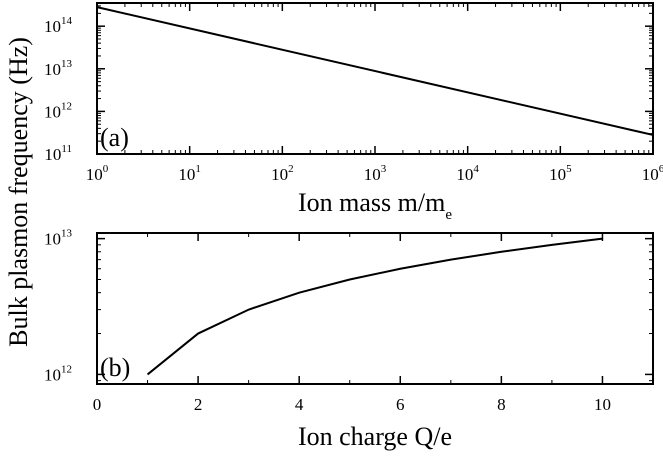 The width and height of the screenshot is (663, 457). What do you see at coordinates (198, 169) in the screenshot?
I see `panel-a-x-tick-label-exp: 1` at bounding box center [198, 169].